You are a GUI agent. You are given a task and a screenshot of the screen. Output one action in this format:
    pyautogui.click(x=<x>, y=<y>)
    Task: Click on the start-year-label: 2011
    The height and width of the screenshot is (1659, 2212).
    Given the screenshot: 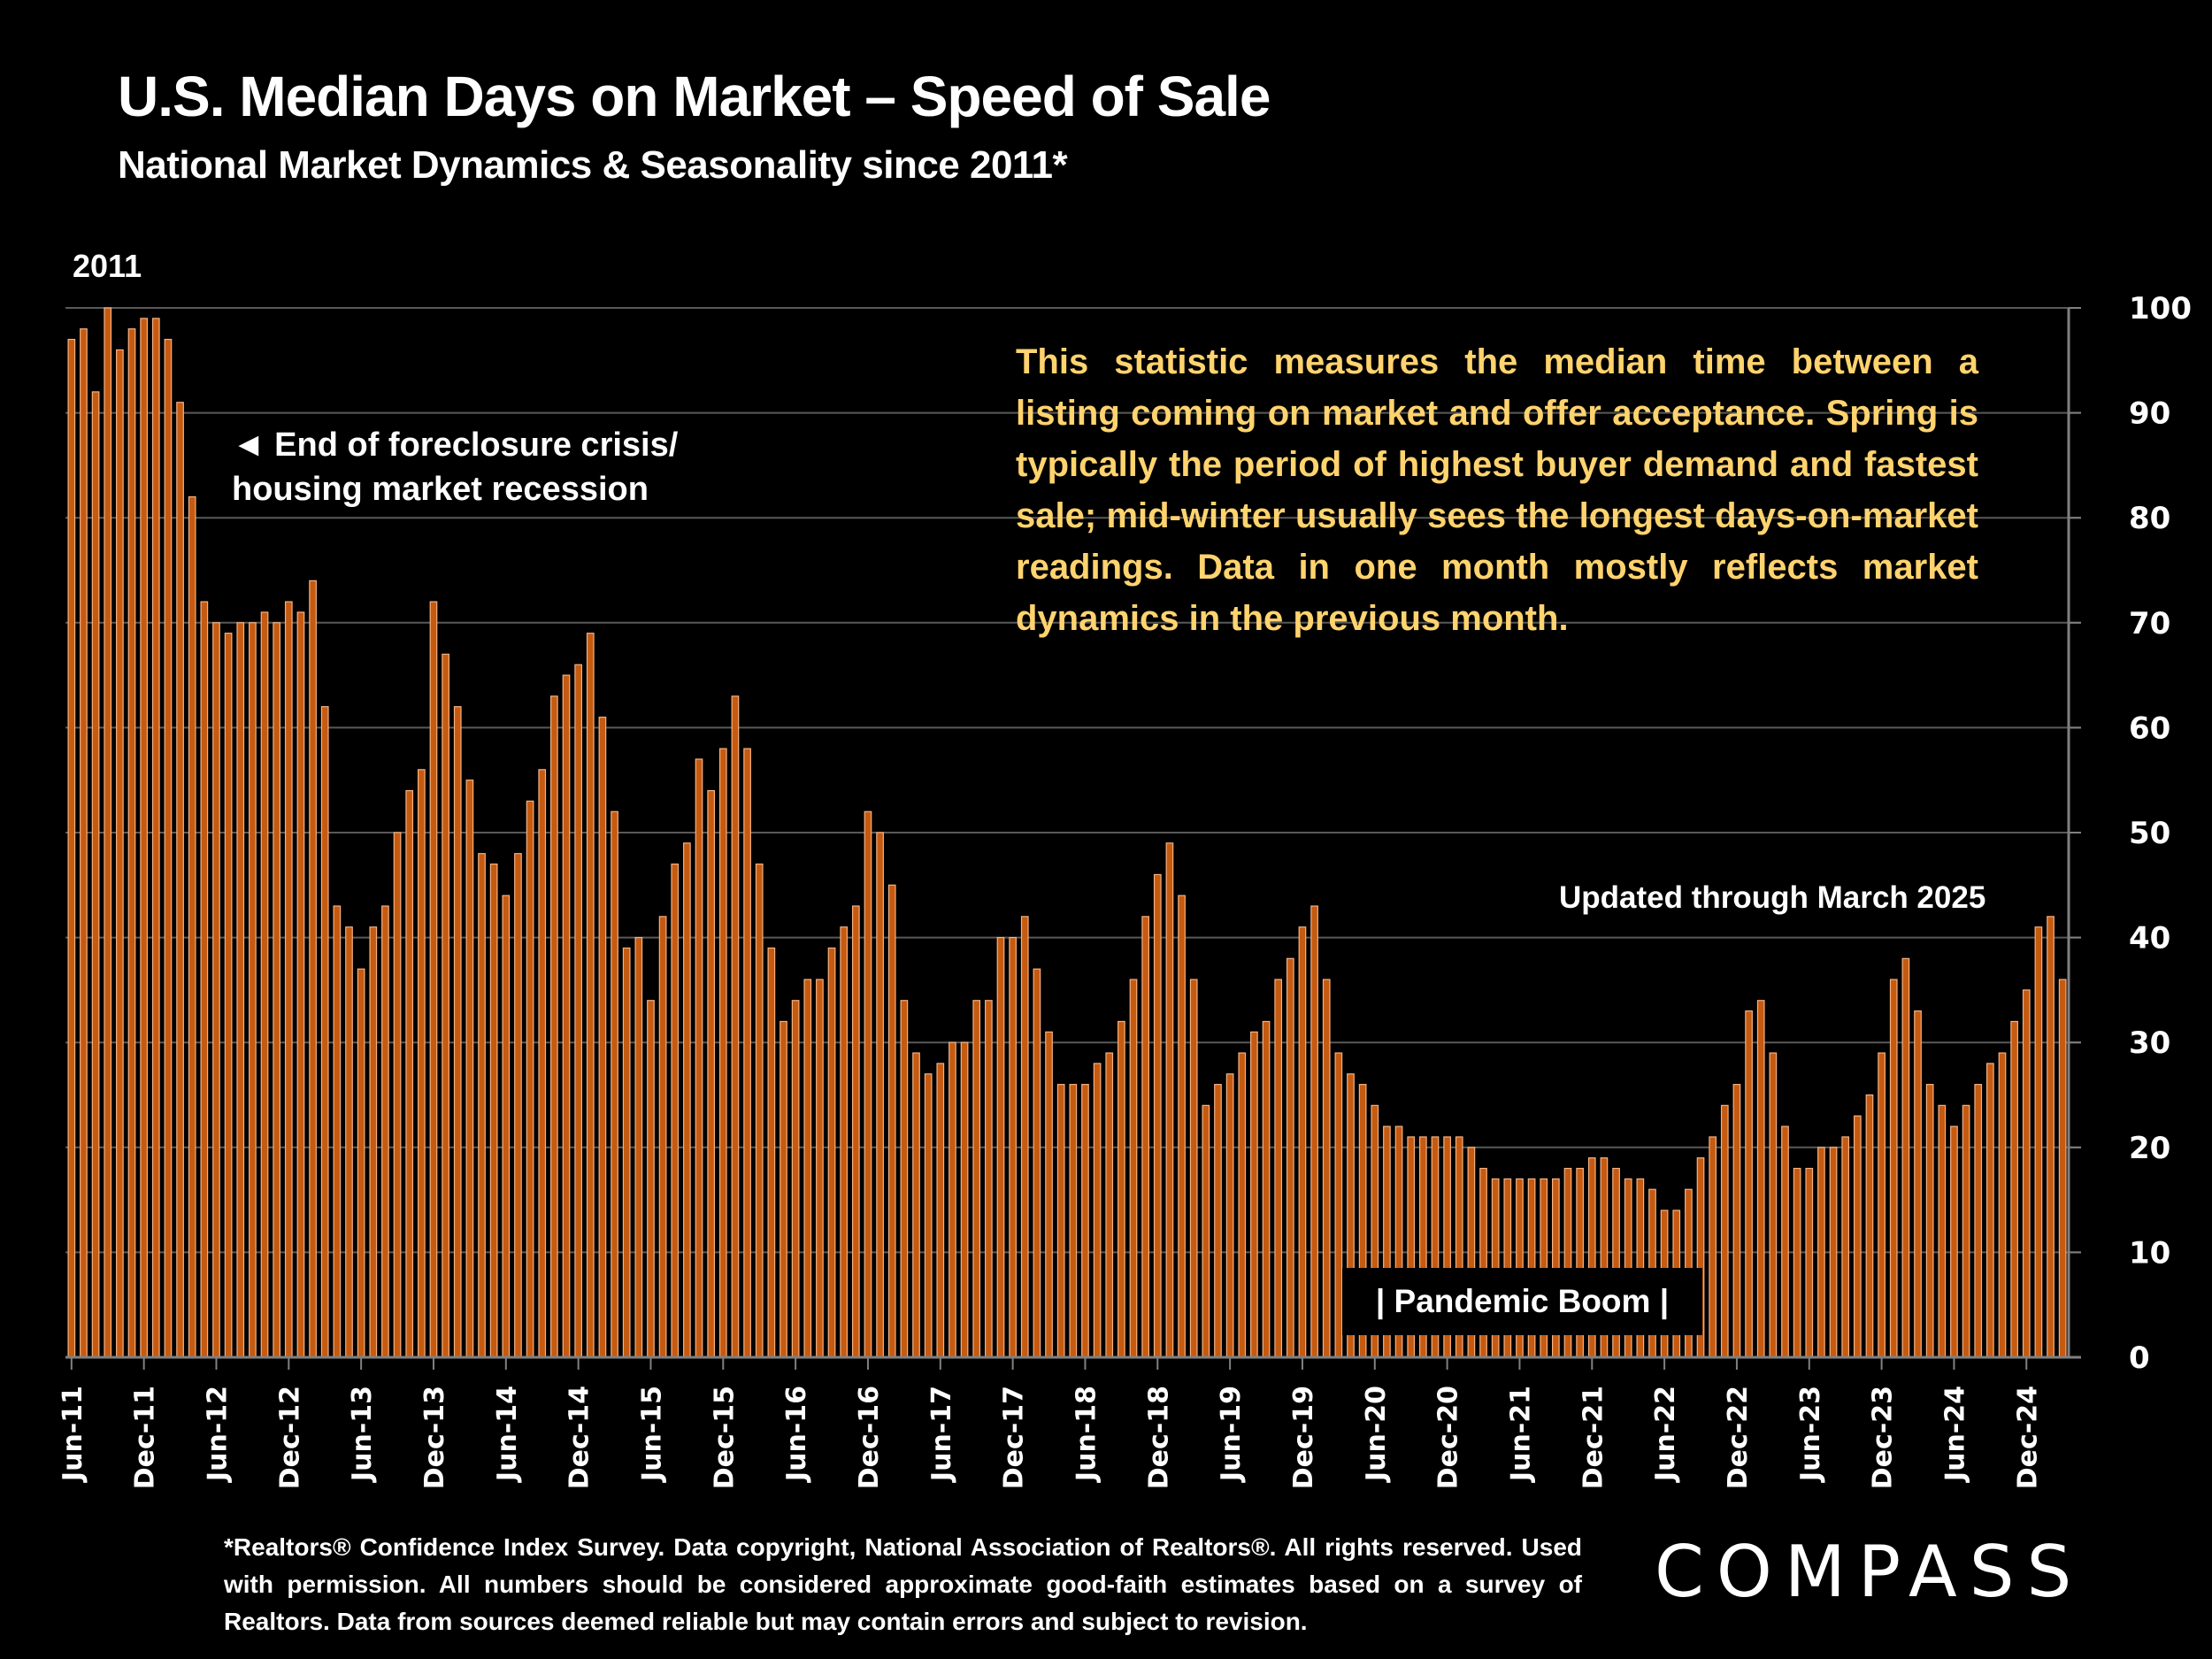 What is the action you would take?
    pyautogui.click(x=108, y=266)
    